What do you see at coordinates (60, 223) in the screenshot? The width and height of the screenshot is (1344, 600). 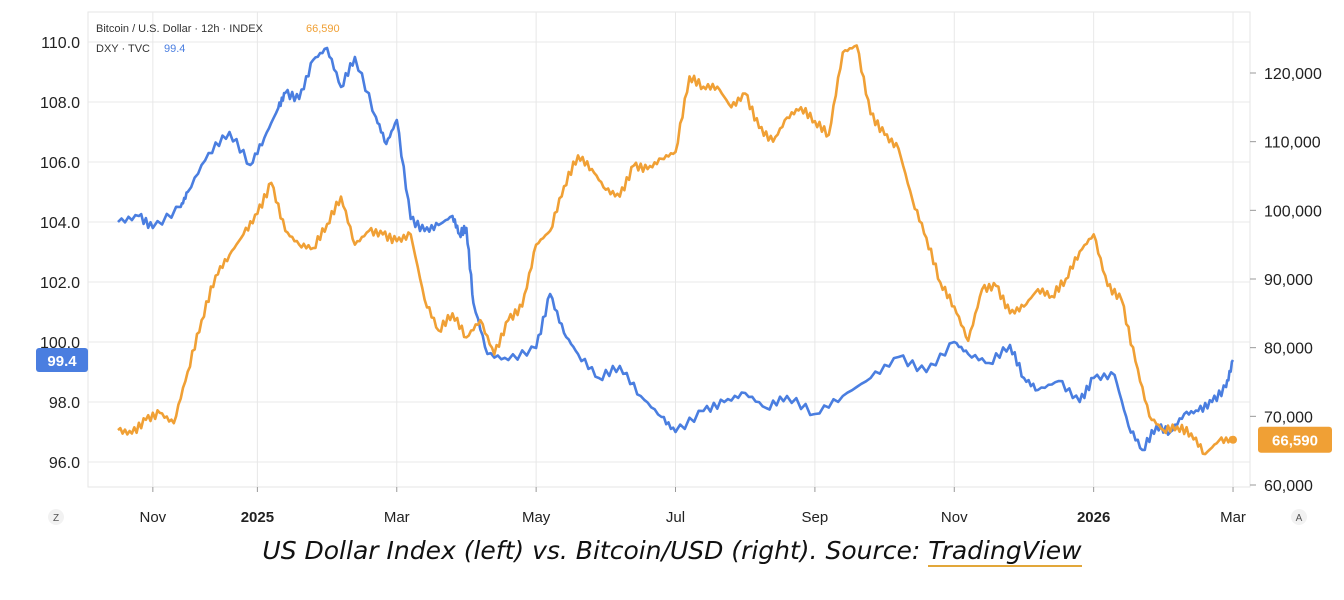 I see `left-tick-label: 104.0` at bounding box center [60, 223].